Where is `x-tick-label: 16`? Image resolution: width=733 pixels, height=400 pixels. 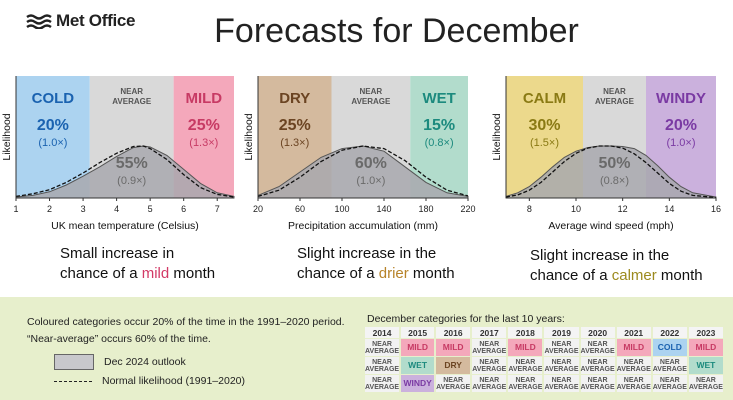 x-tick-label: 16 is located at coordinates (716, 209).